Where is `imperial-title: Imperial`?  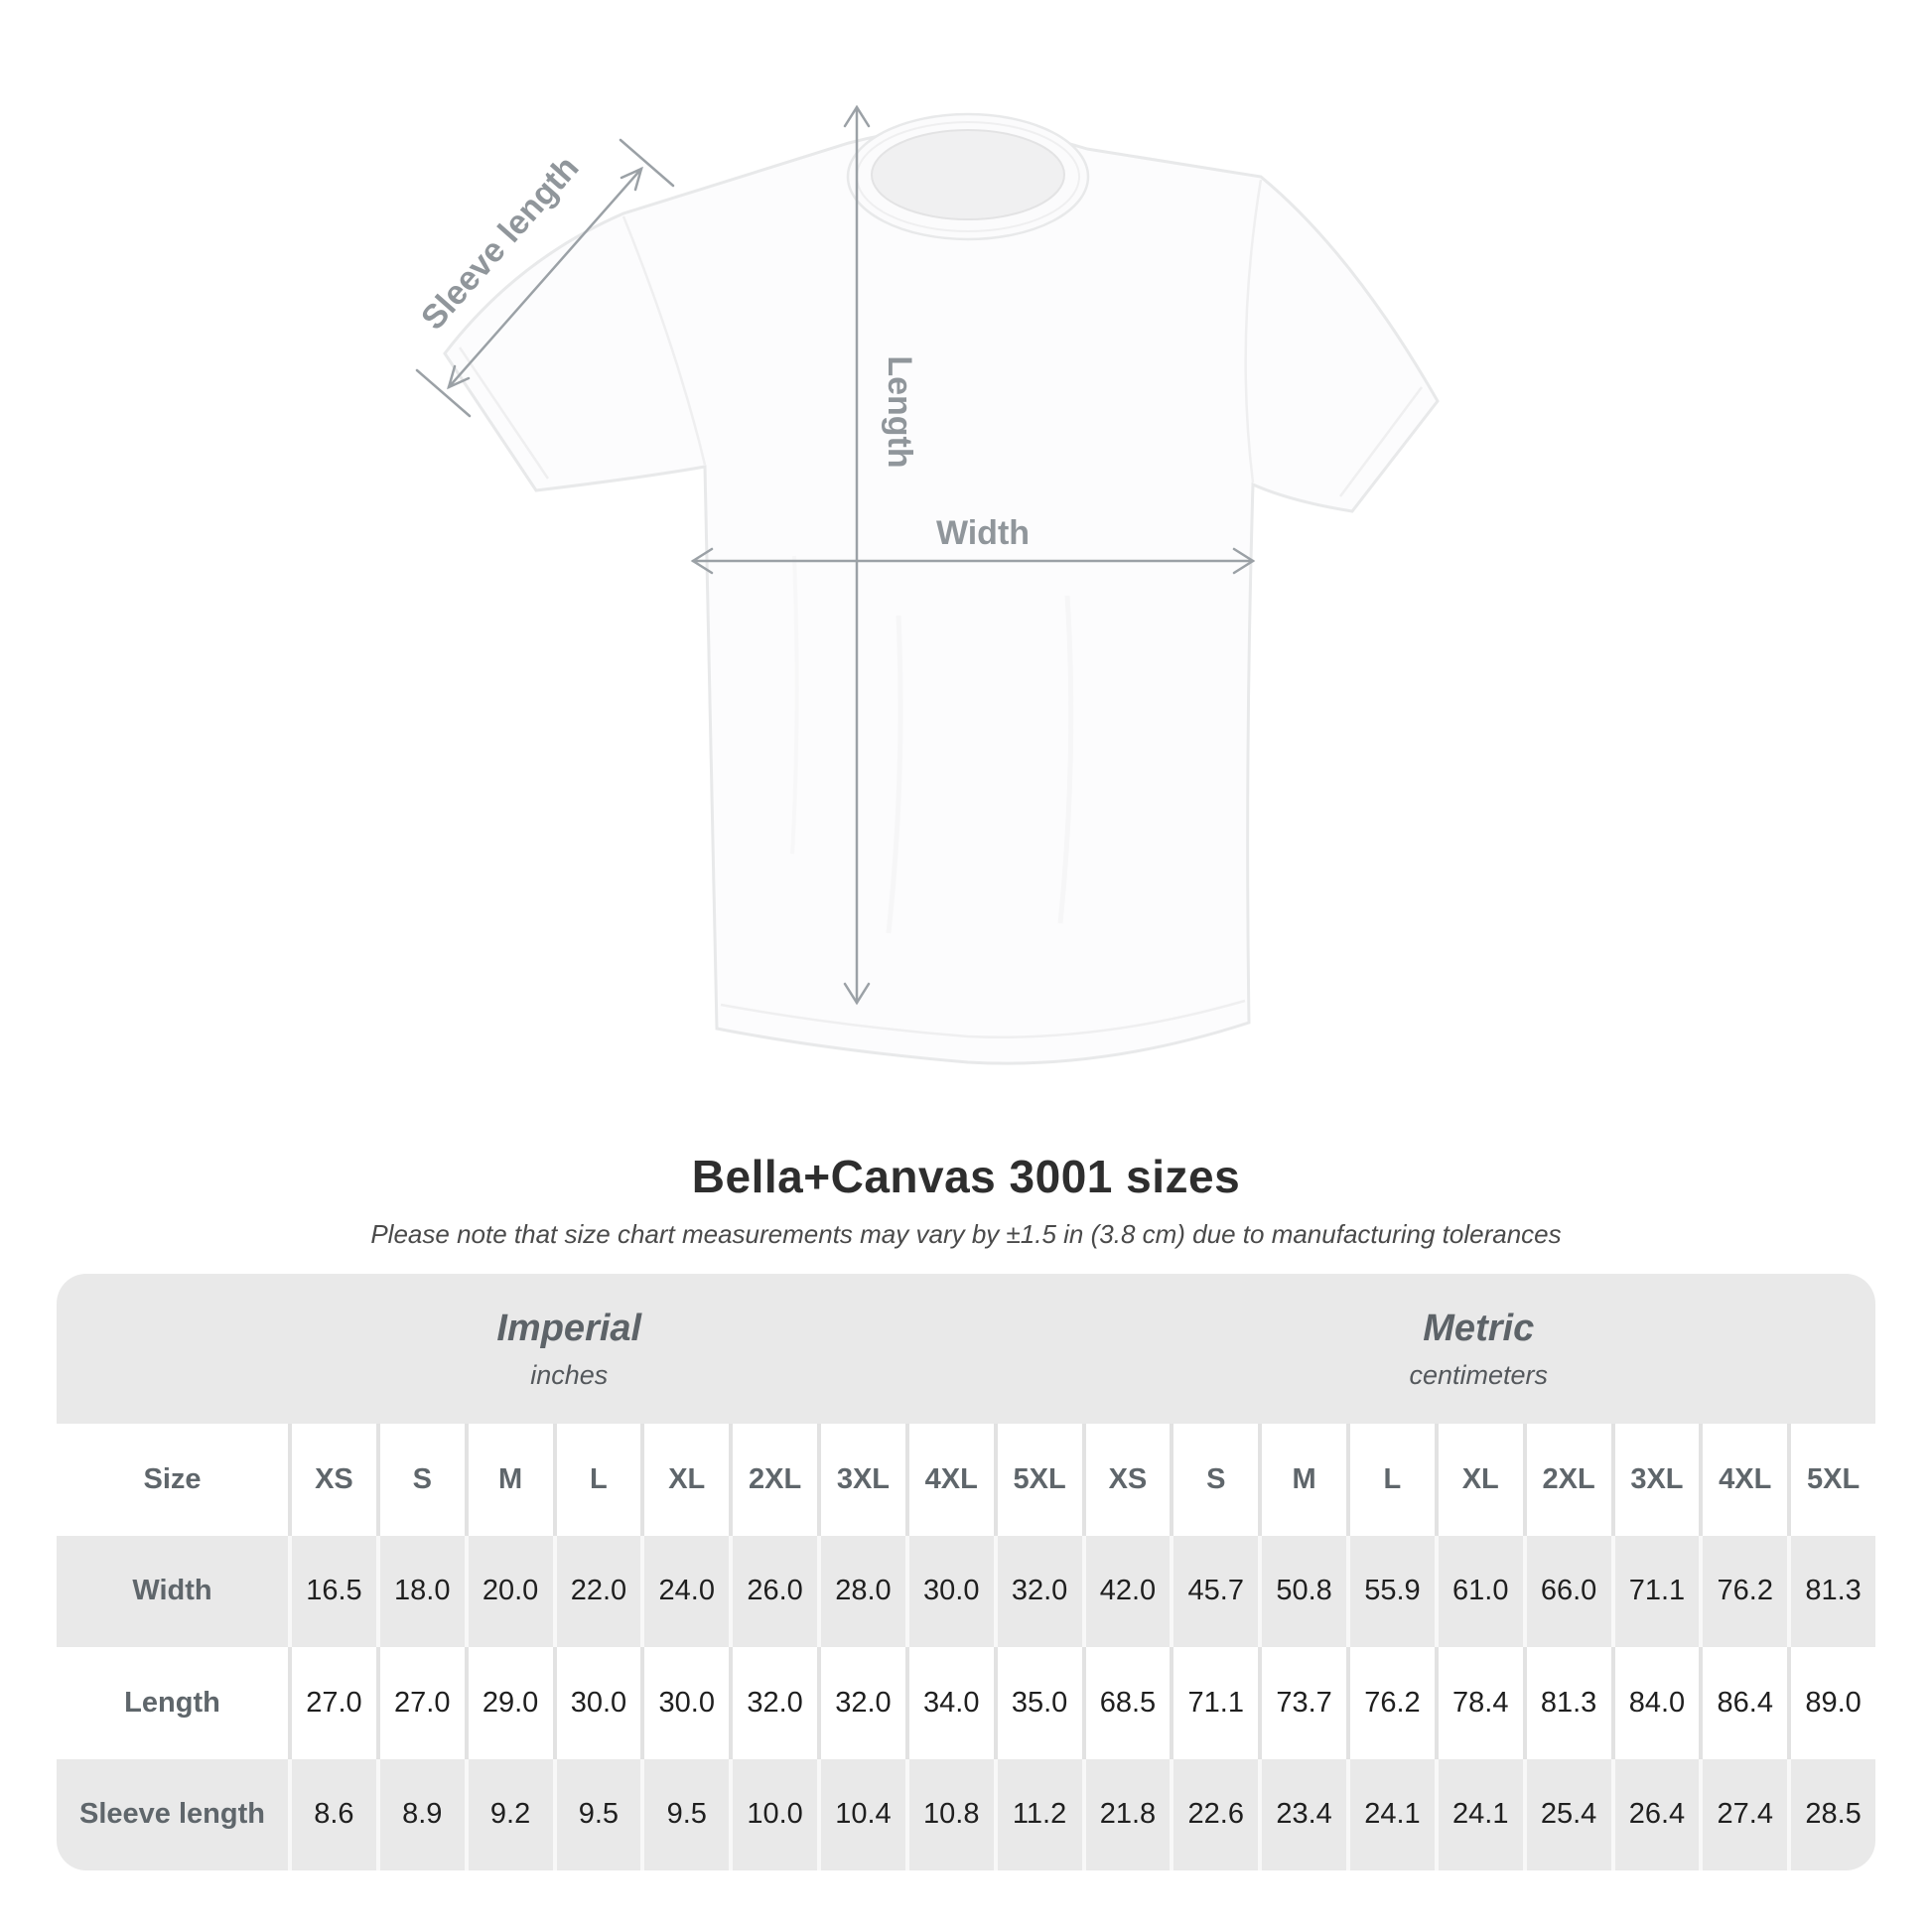
imperial-title: Imperial is located at coordinates (569, 1328).